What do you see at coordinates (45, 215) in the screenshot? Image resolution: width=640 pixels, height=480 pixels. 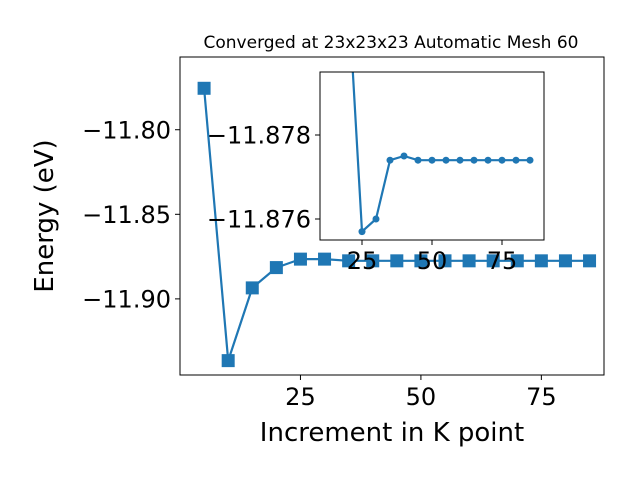 I see `y-axis-label: Energy (eV)` at bounding box center [45, 215].